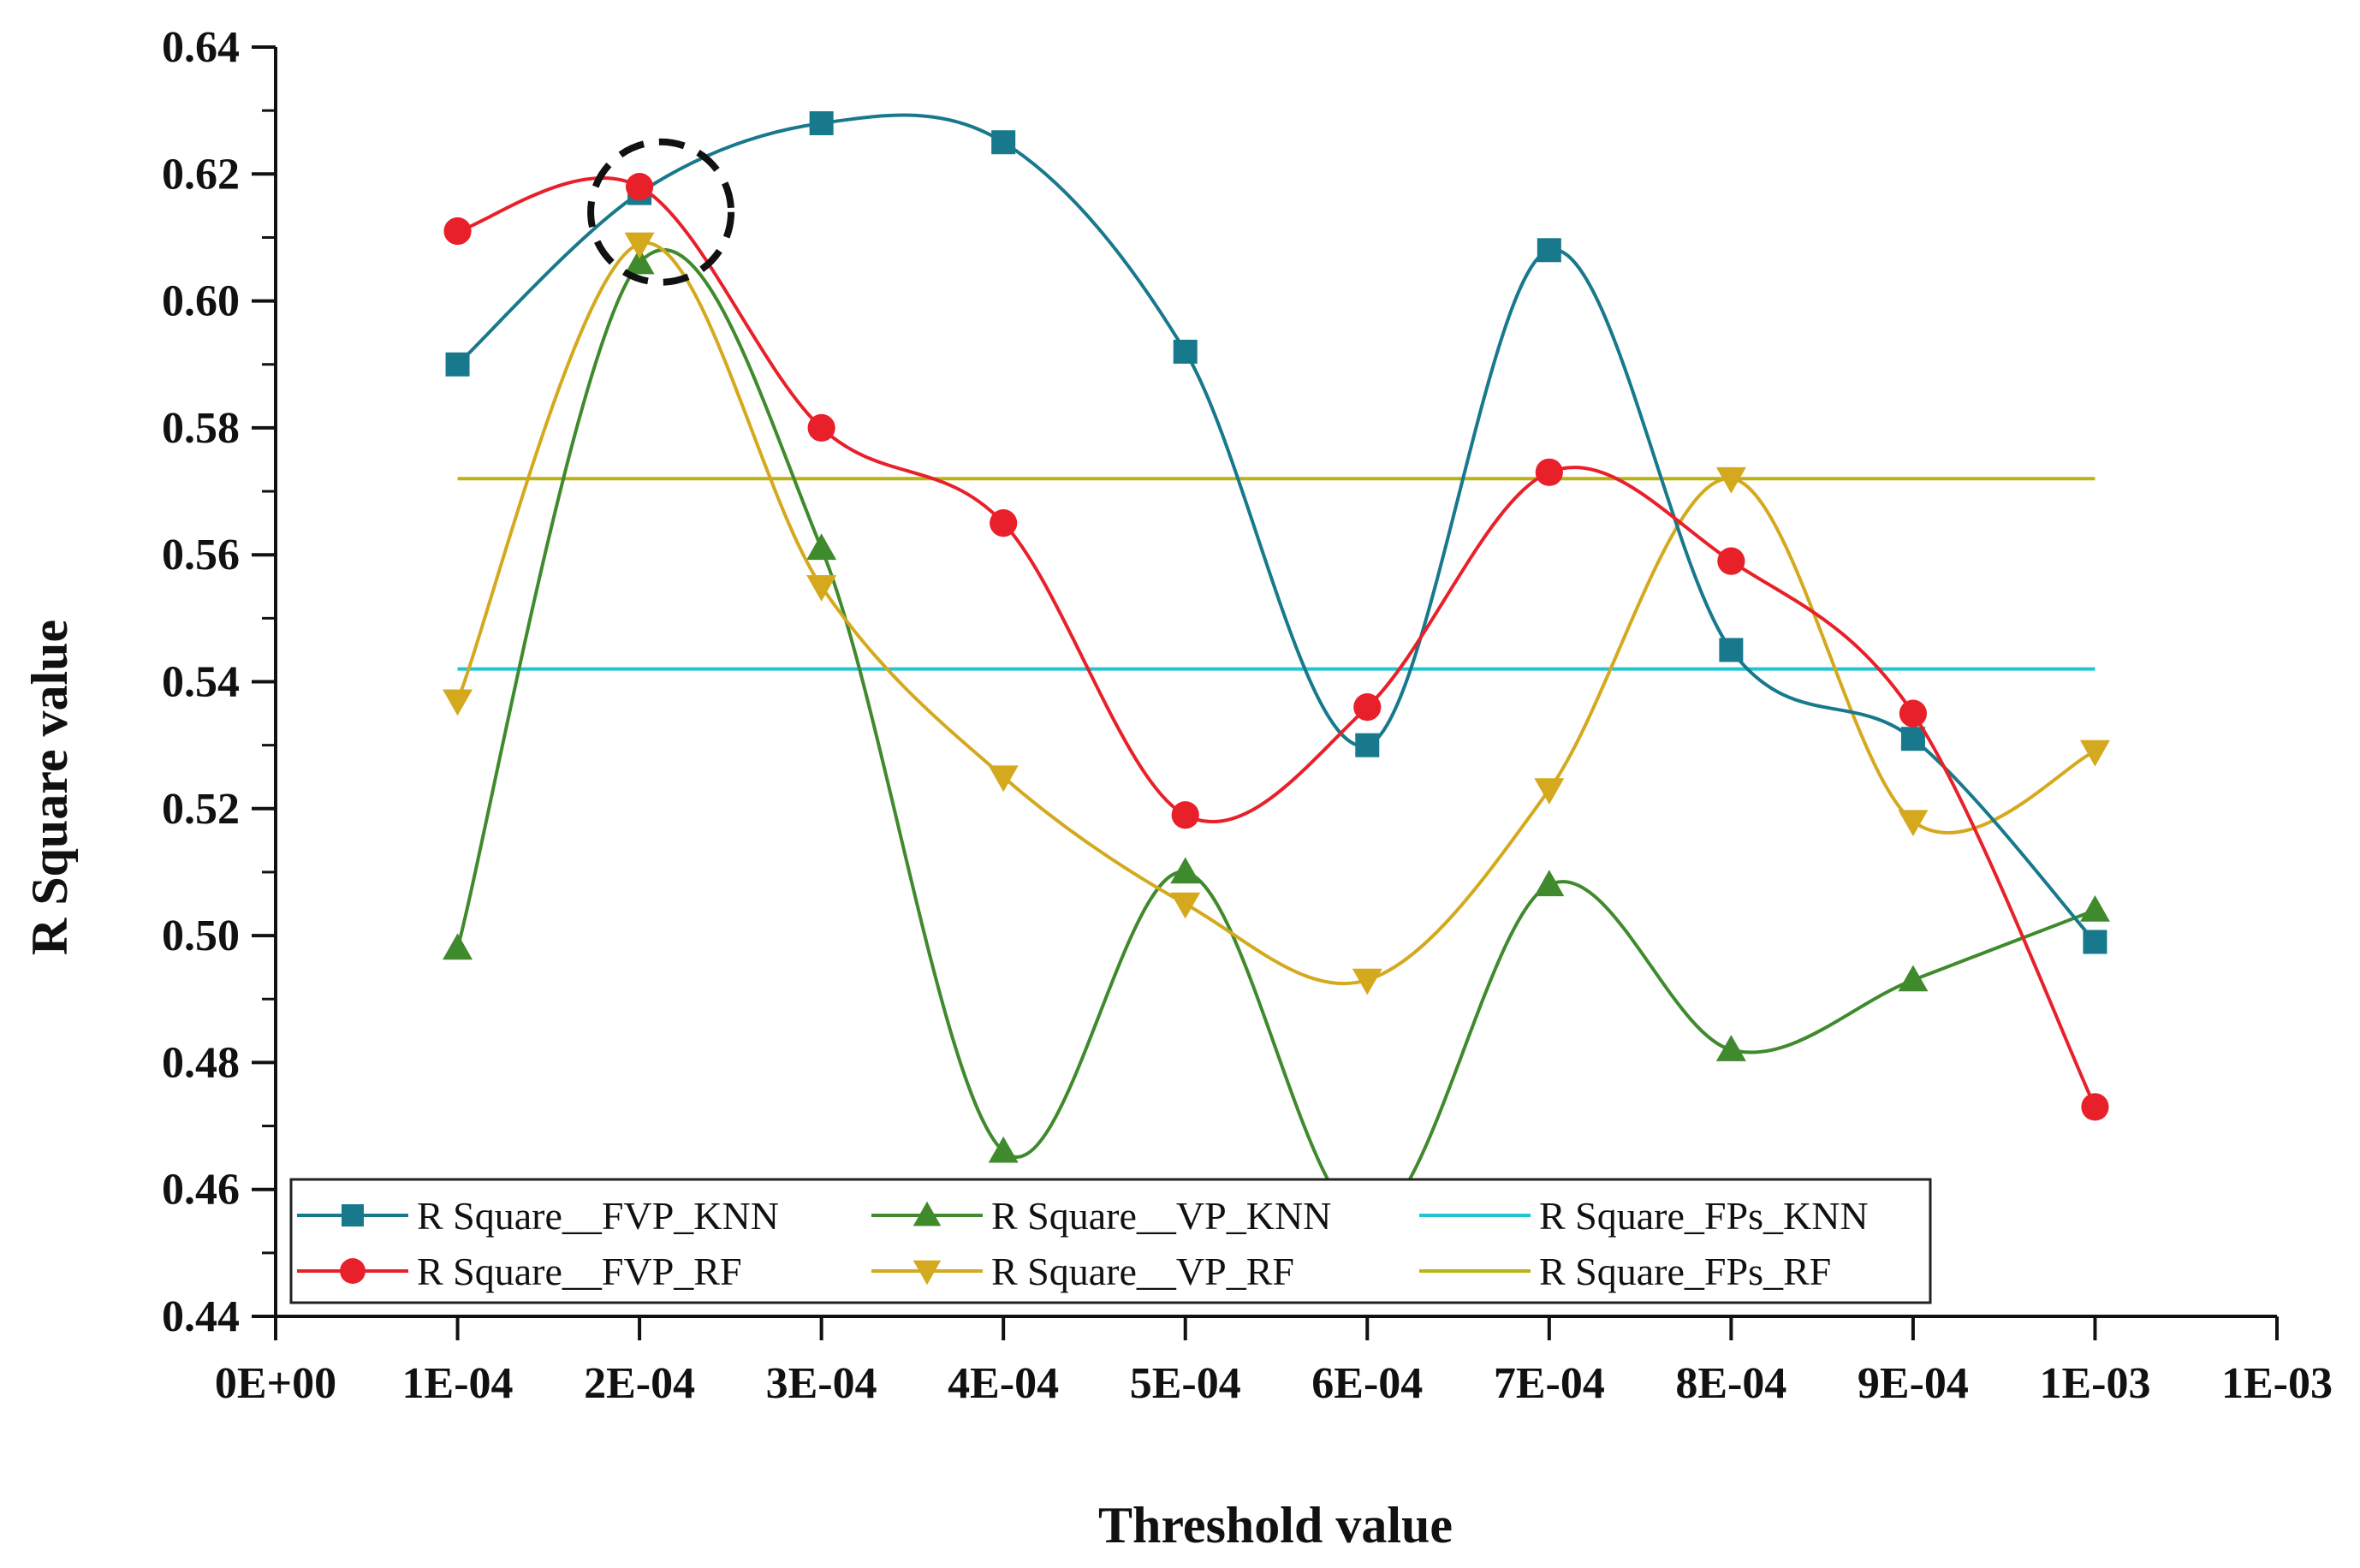 This screenshot has height=1568, width=2360. Describe the element at coordinates (201, 301) in the screenshot. I see `y-tick-label: 0.60` at that location.